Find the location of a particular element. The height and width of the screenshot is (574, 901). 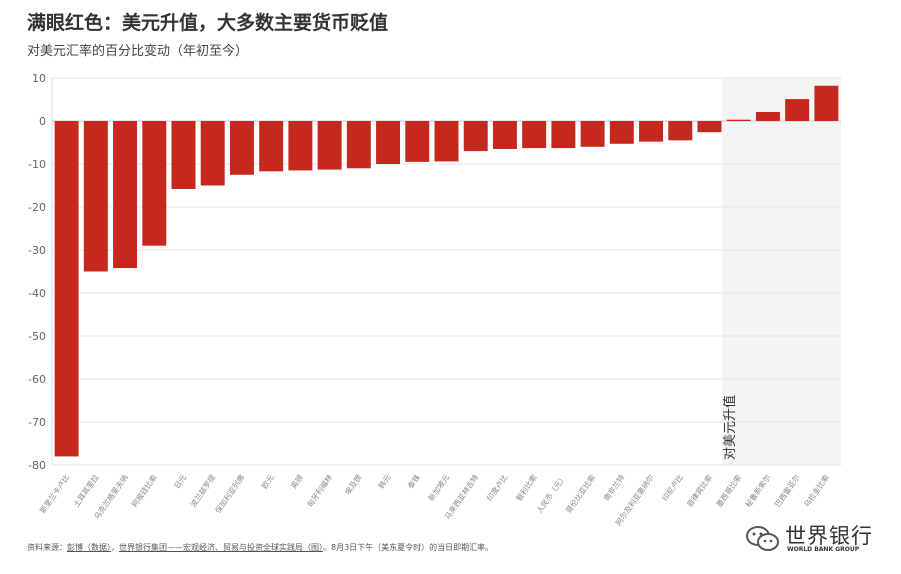

y-tick-label: -50 is located at coordinates (37, 336).